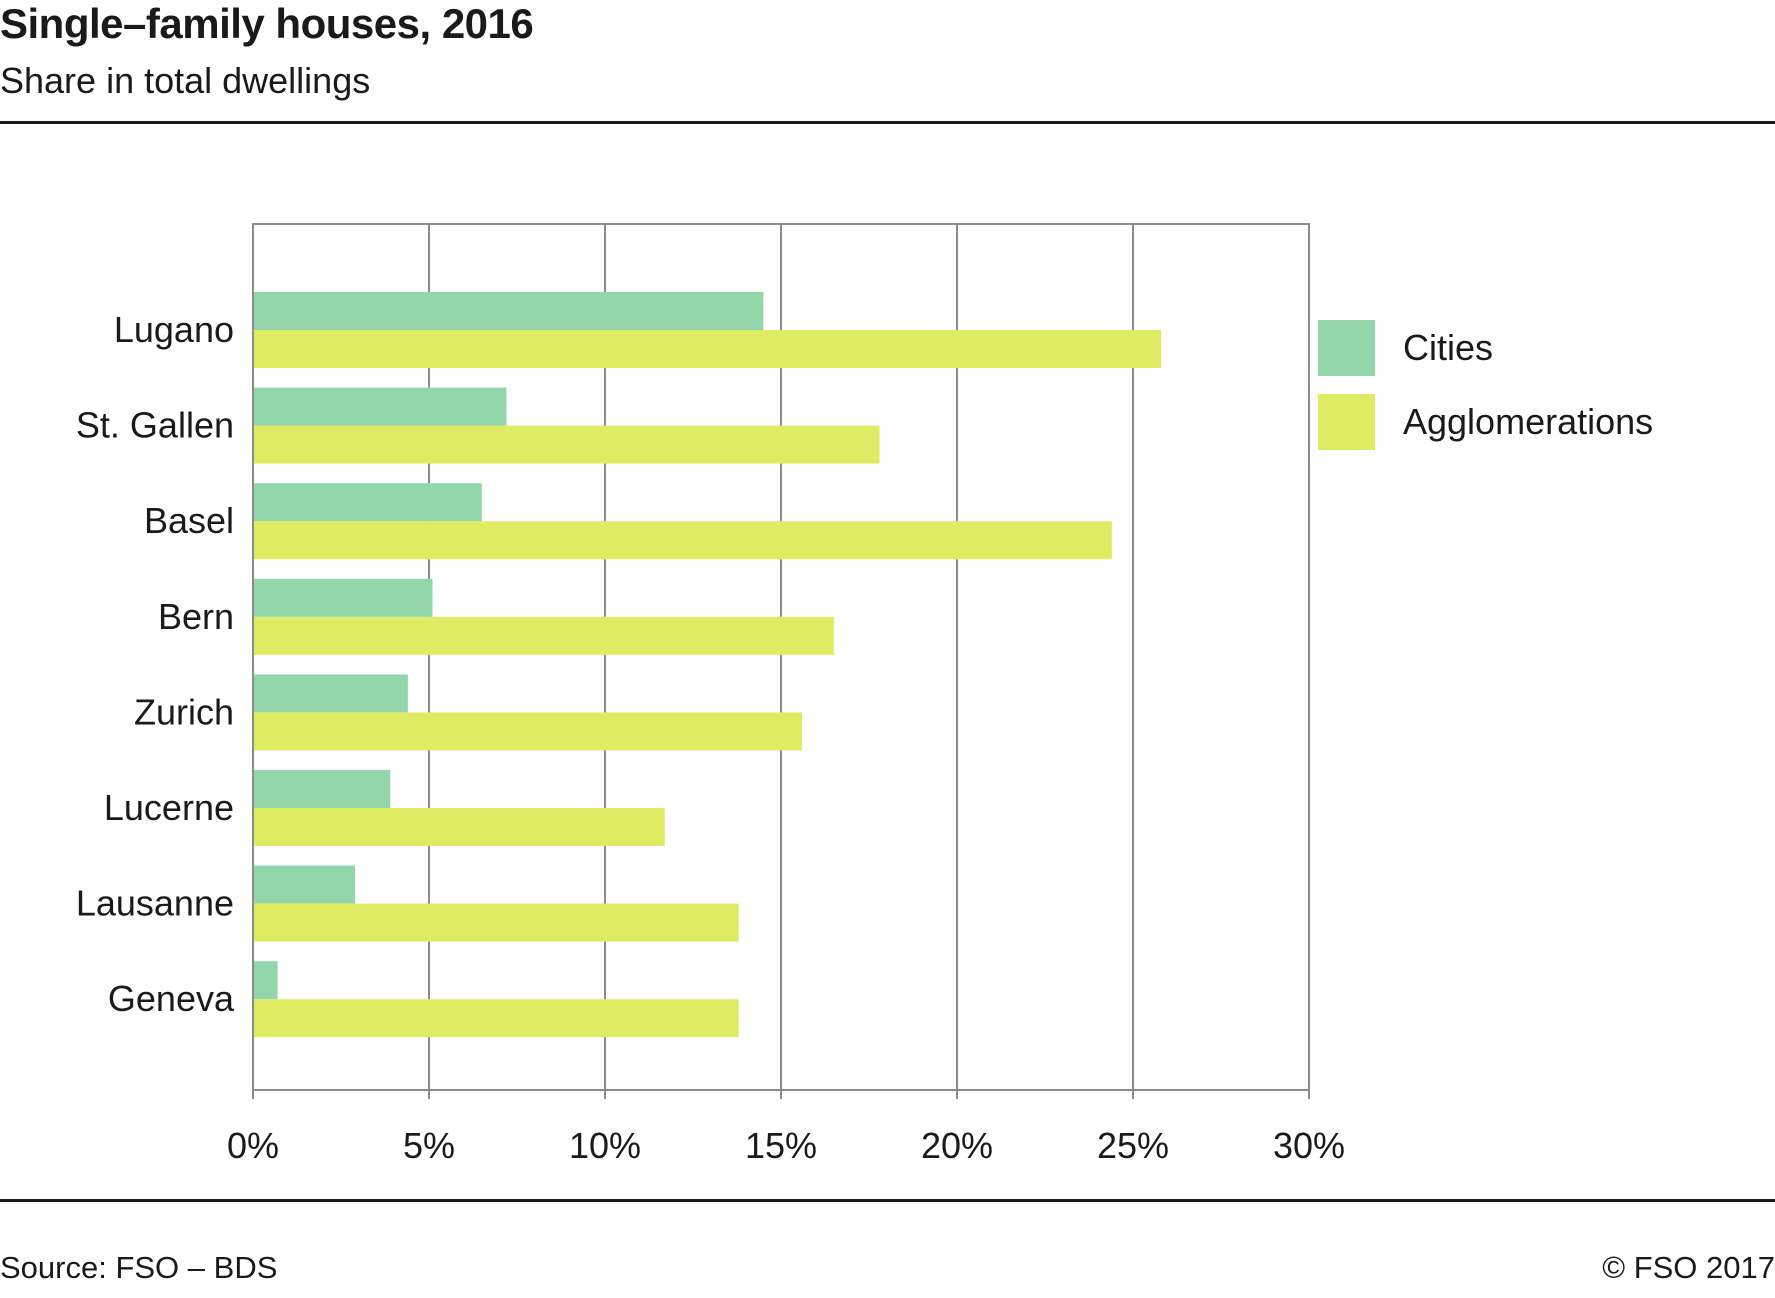 Image resolution: width=1775 pixels, height=1298 pixels. What do you see at coordinates (189, 520) in the screenshot?
I see `category-label: Basel` at bounding box center [189, 520].